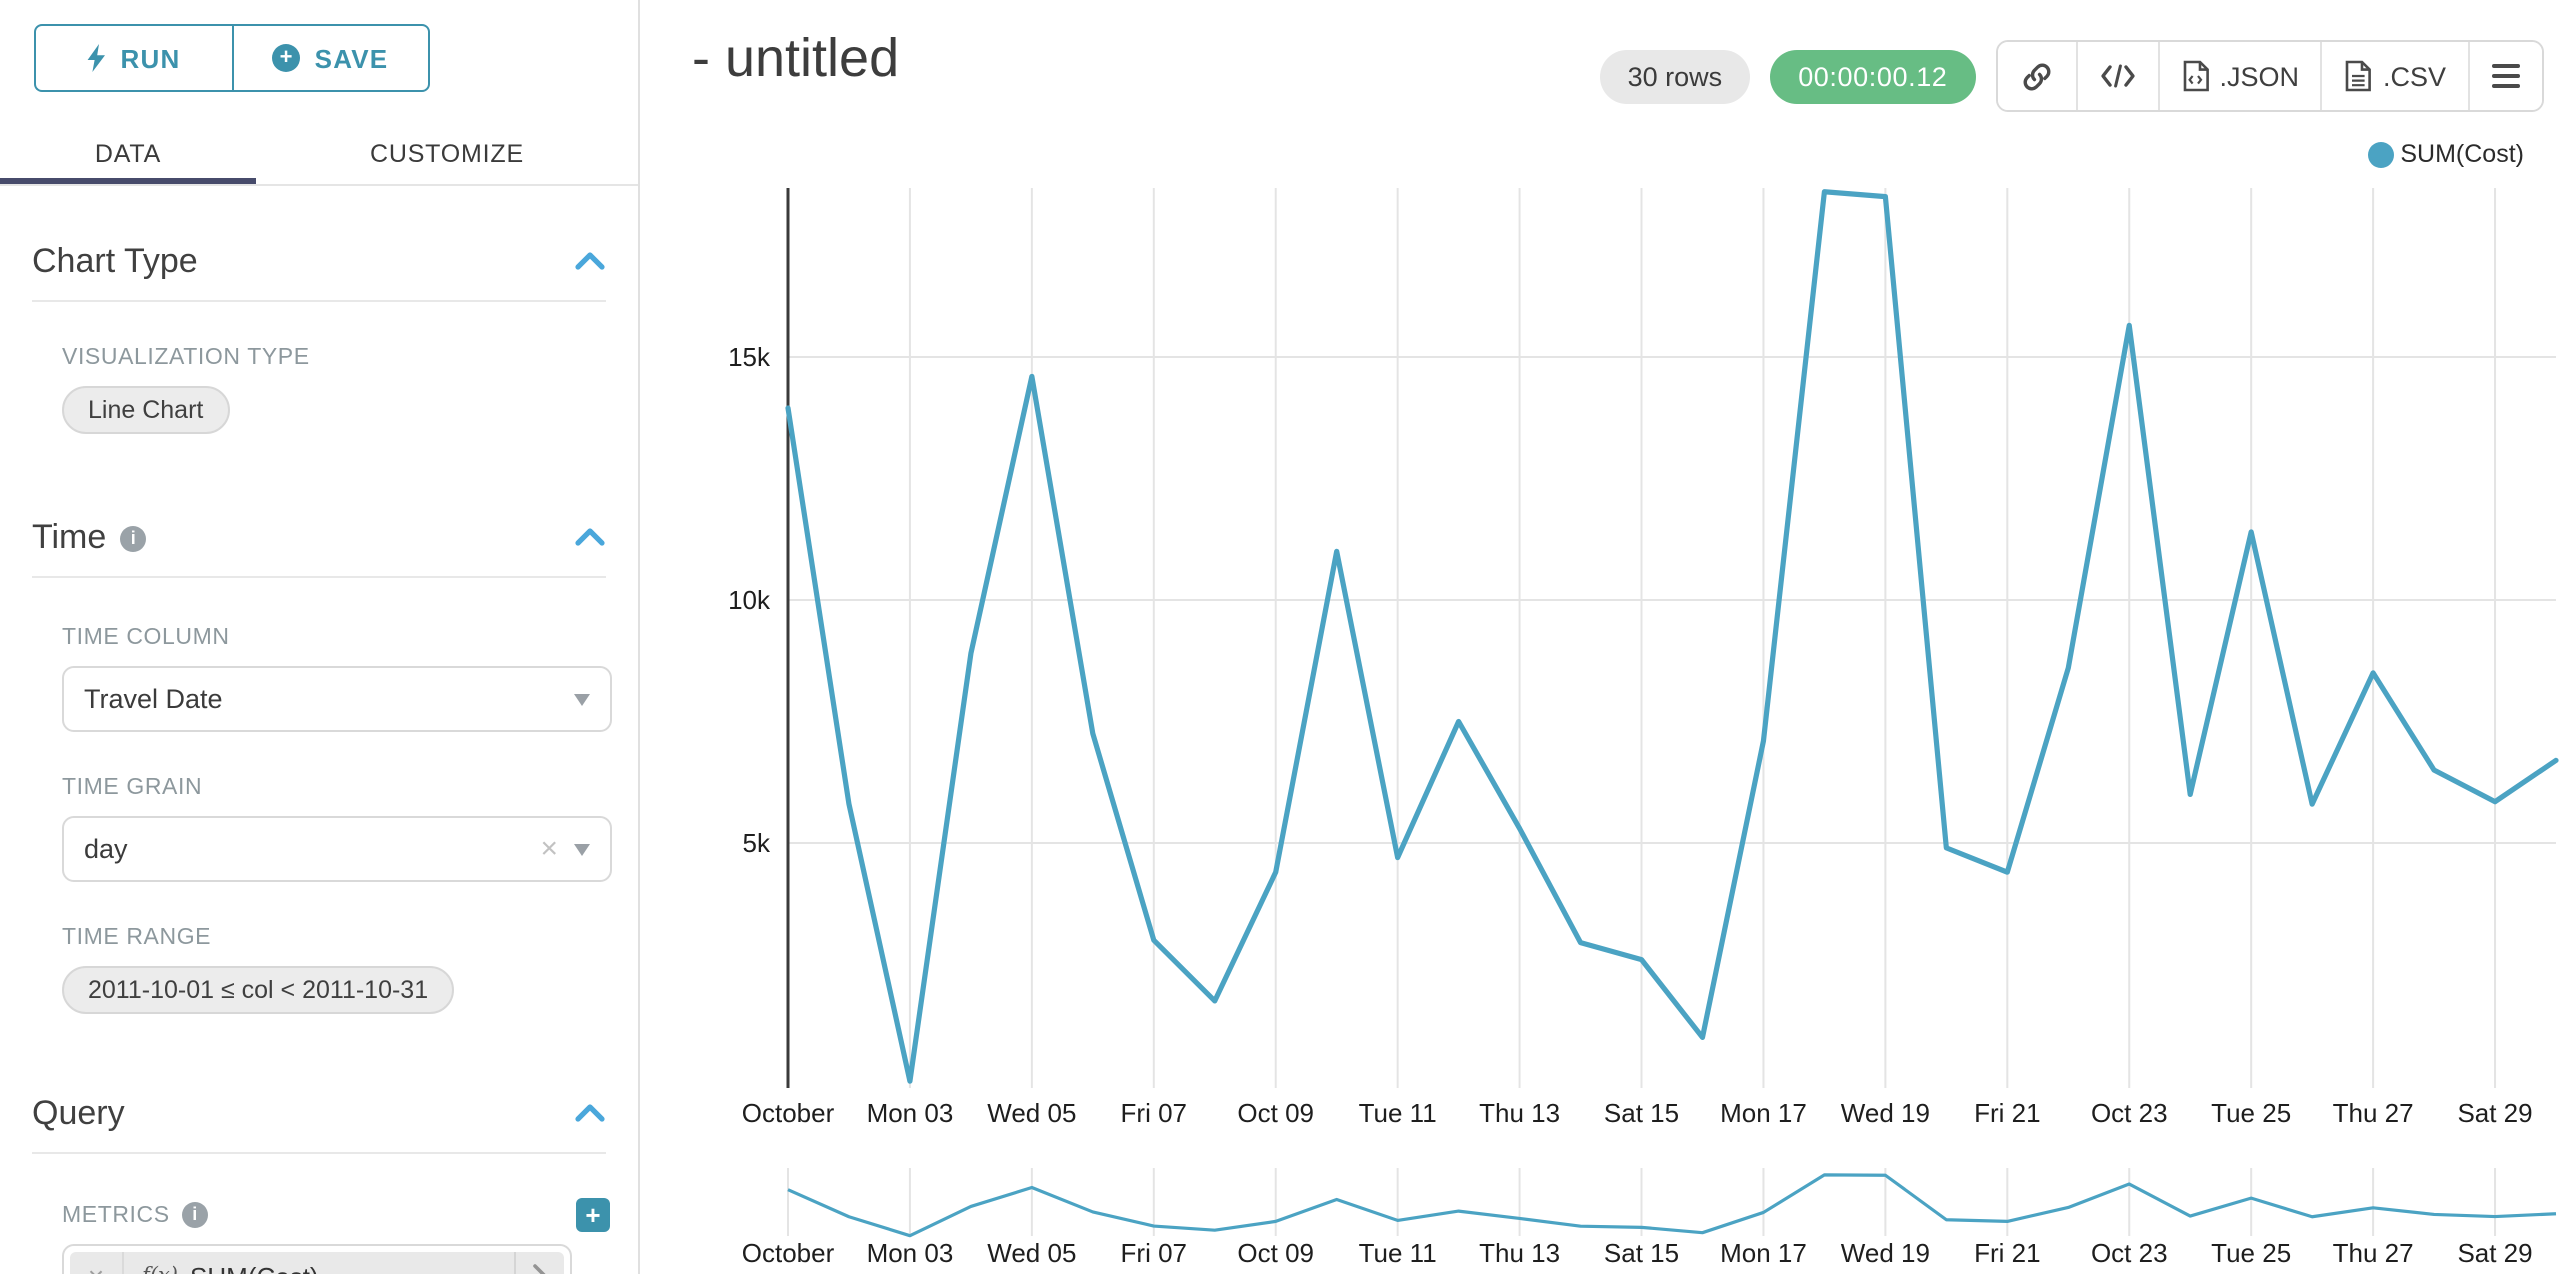  What do you see at coordinates (78, 1113) in the screenshot?
I see `section-title-query: Query` at bounding box center [78, 1113].